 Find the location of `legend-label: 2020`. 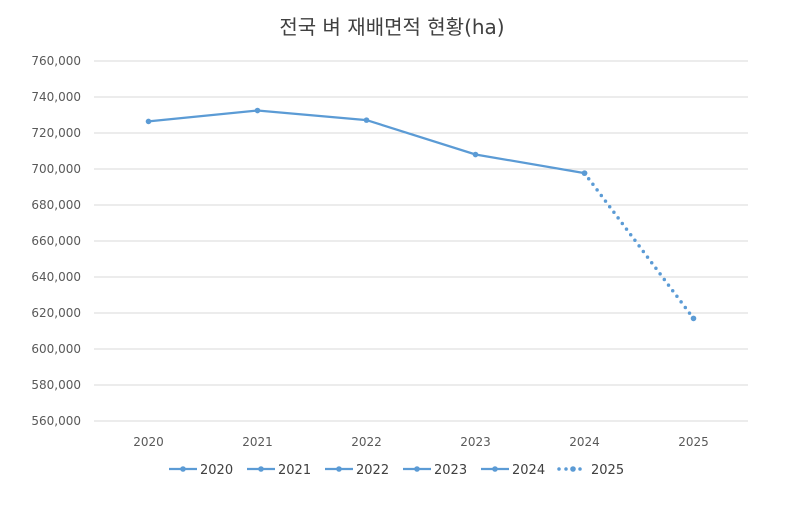

legend-label: 2020 is located at coordinates (216, 470).